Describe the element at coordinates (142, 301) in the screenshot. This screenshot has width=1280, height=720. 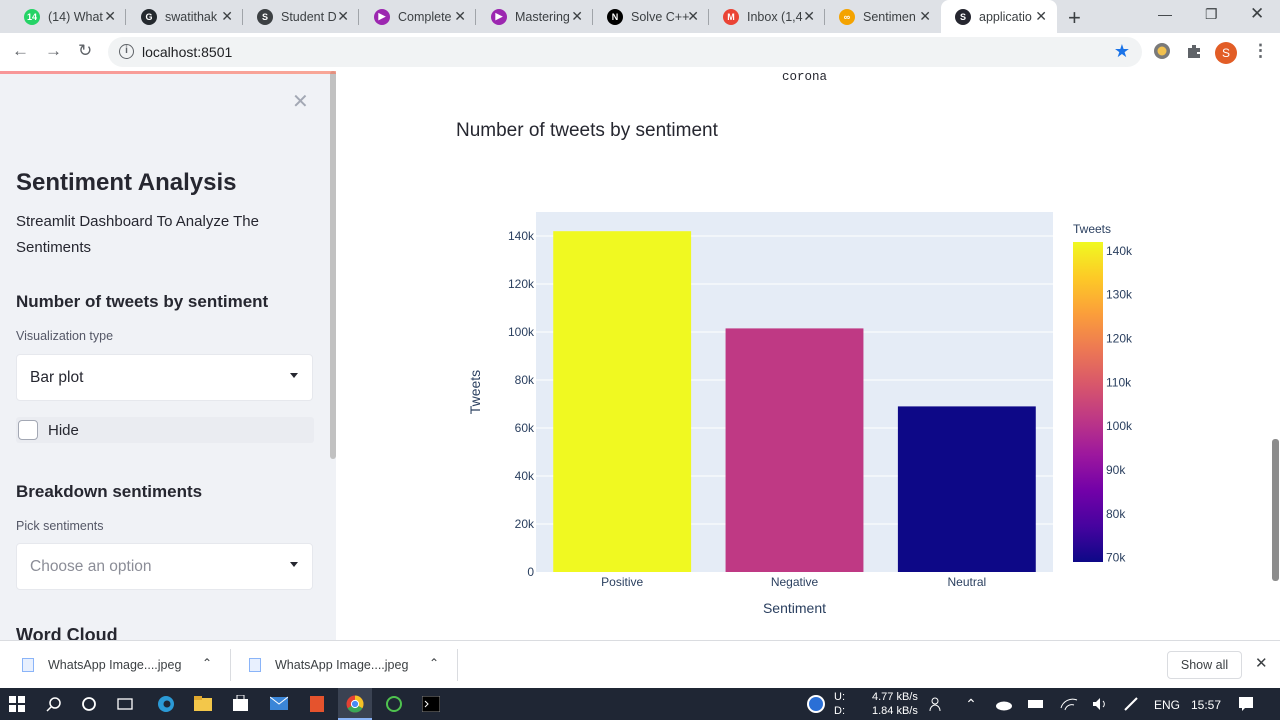
I see `section-heading-tweets: Number of tweets by sentiment` at that location.